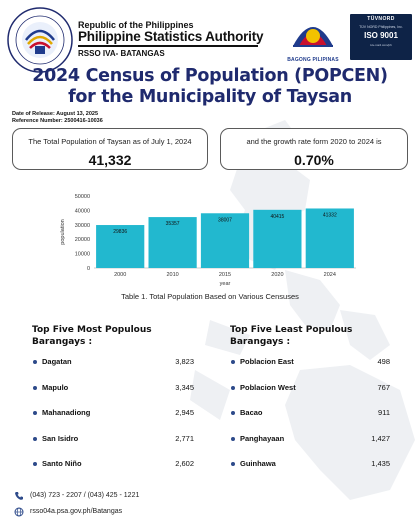 The width and height of the screenshot is (420, 530). What do you see at coordinates (184, 361) in the screenshot?
I see `barangay-population: 3,823` at bounding box center [184, 361].